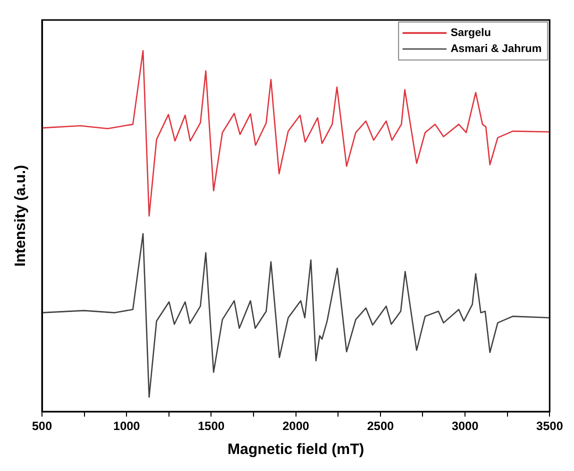  I want to click on legend-label: Asmari & Jahrum, so click(496, 49).